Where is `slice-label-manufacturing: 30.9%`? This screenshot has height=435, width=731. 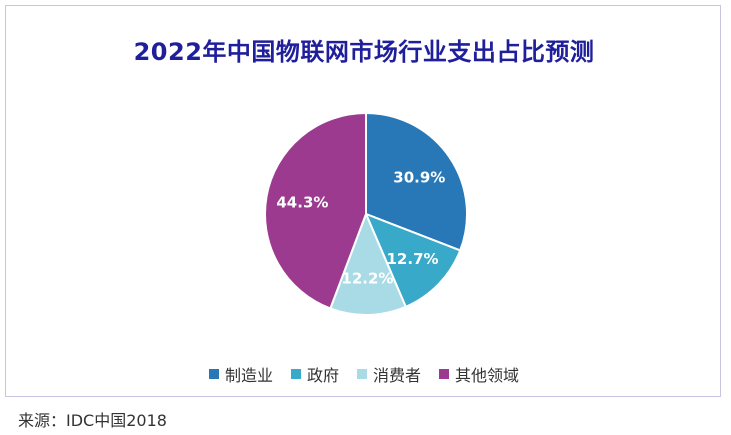
slice-label-manufacturing: 30.9% is located at coordinates (419, 177).